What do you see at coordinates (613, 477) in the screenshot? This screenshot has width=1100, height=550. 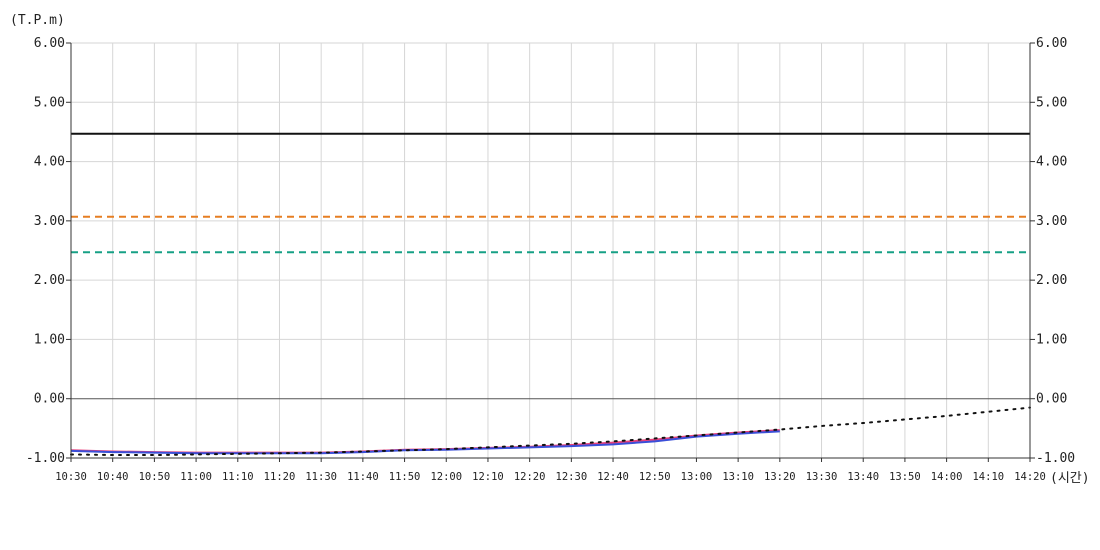 I see `x-tick-label: 12:40` at bounding box center [613, 477].